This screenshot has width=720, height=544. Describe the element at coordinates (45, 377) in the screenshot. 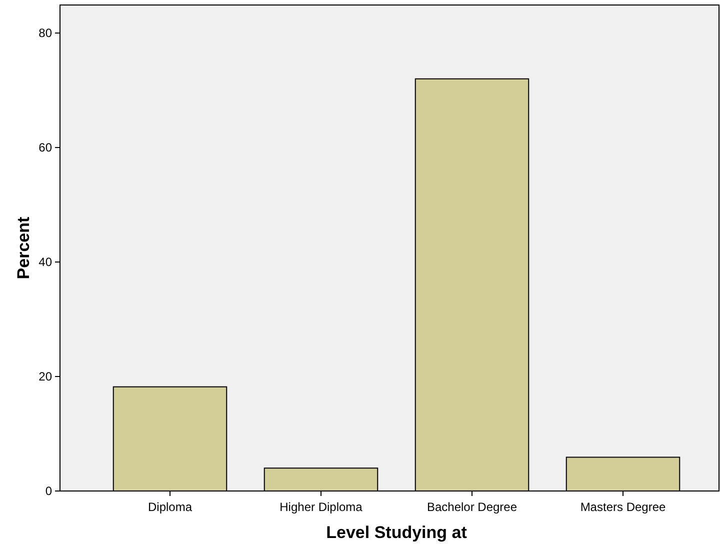

I see `y-tick-label: 20` at that location.